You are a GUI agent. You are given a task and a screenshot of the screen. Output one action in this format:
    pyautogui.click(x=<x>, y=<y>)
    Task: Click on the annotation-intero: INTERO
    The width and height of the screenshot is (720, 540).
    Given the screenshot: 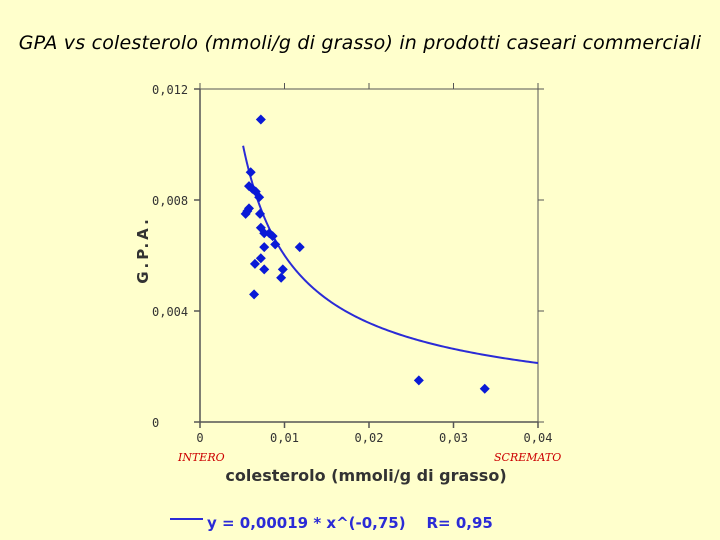 What is the action you would take?
    pyautogui.click(x=201, y=457)
    